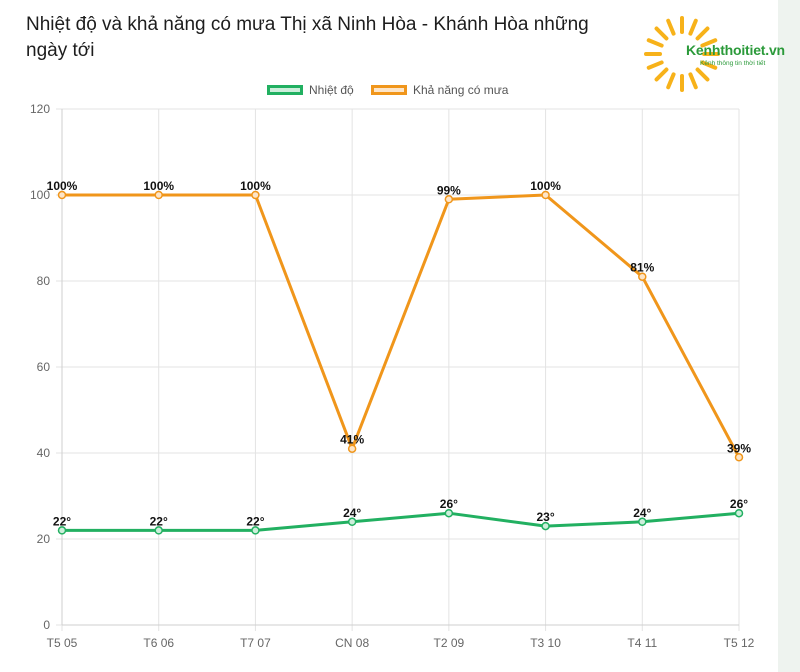 The image size is (800, 672). I want to click on chart-legend: Nhiệt độ Khả năng có mưa, so click(389, 93).